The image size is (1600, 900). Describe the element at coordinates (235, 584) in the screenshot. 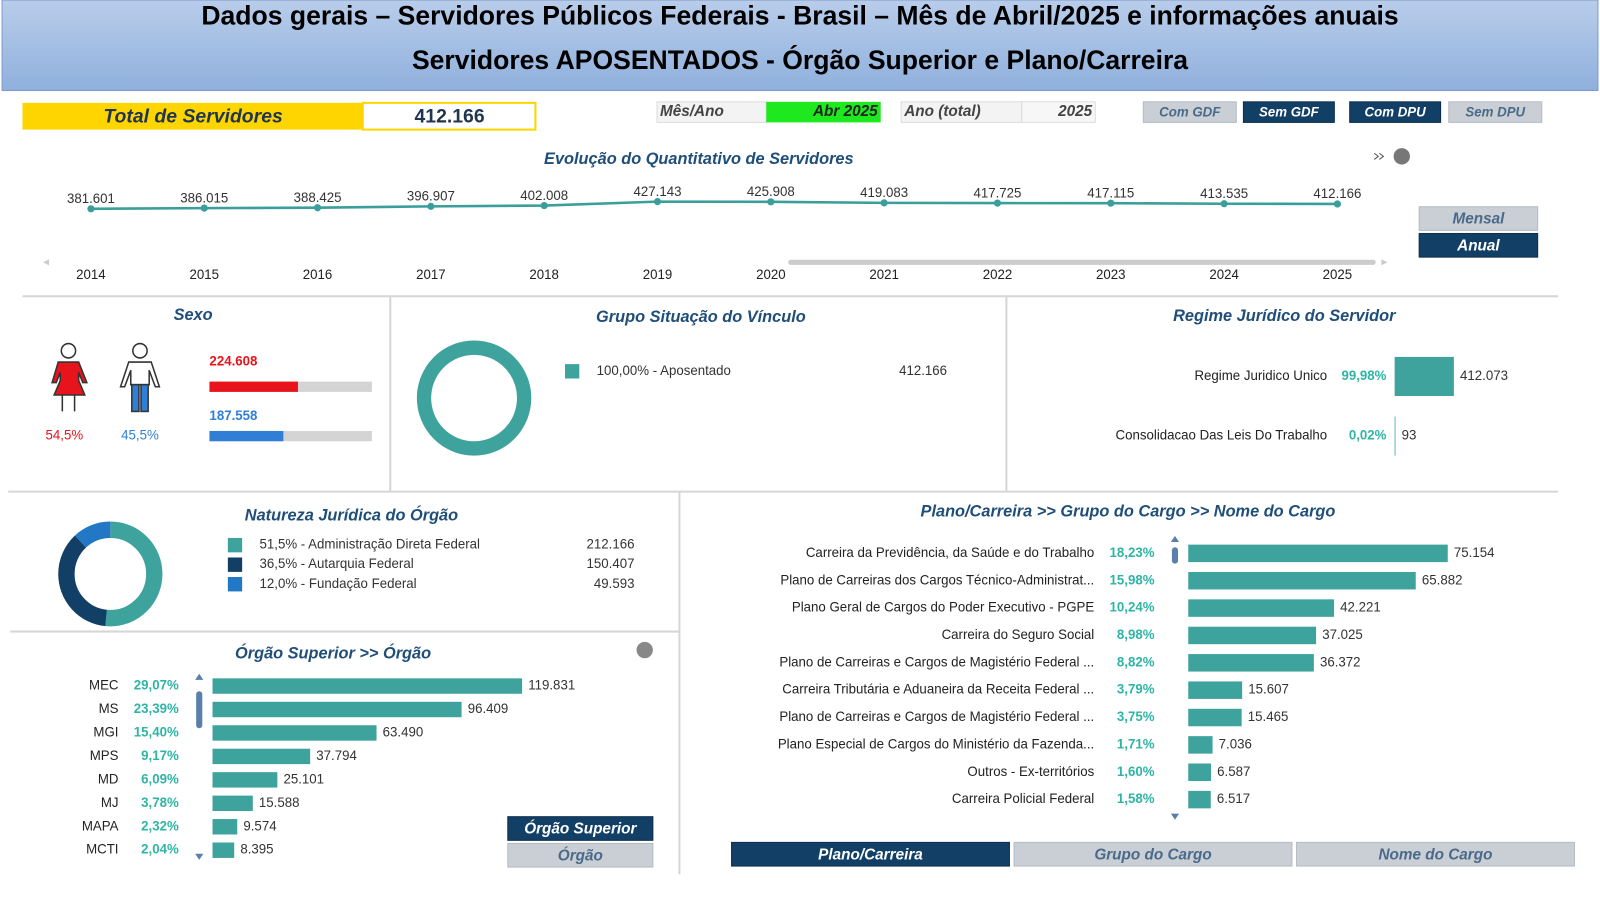

I see `legend-swatch` at that location.